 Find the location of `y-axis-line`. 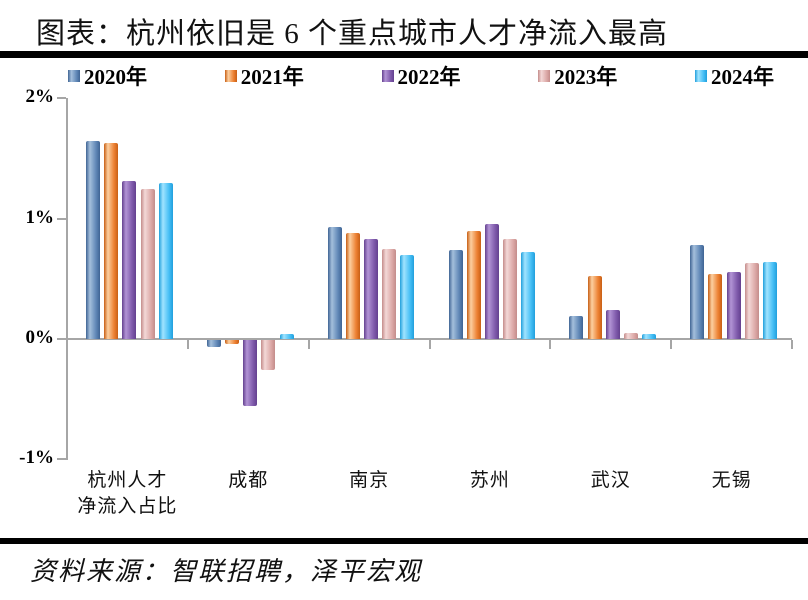

y-axis-line is located at coordinates (67, 279).